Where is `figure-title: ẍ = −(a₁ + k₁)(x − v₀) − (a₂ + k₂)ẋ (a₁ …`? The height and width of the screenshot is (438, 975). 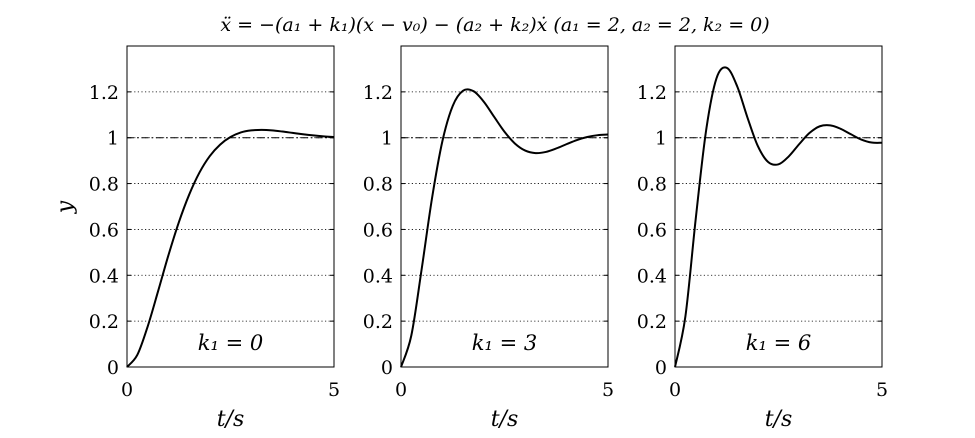 figure-title: ẍ = −(a₁ + k₁)(x − v₀) − (a₂ + k₂)ẋ (a₁ … is located at coordinates (494, 25).